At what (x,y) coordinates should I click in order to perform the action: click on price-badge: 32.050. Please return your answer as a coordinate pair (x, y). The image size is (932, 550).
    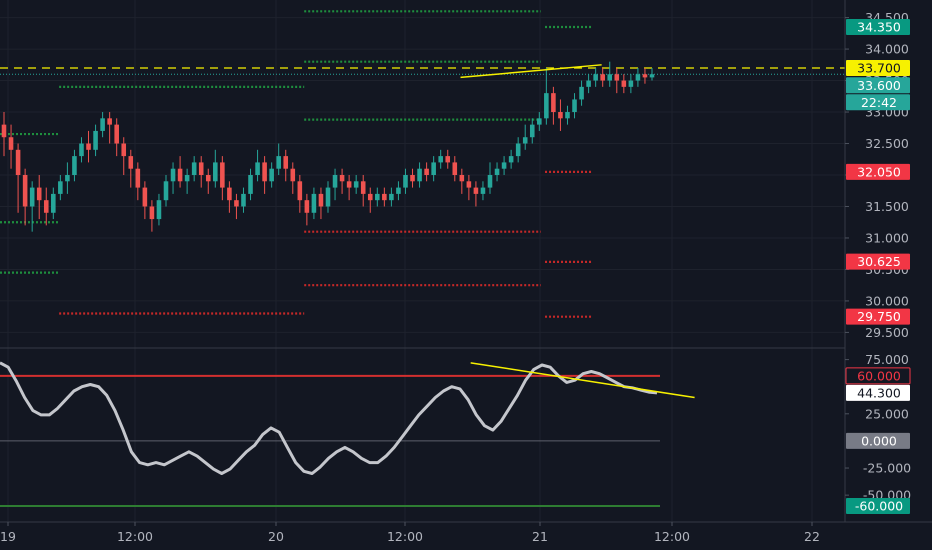
    Looking at the image, I should click on (878, 171).